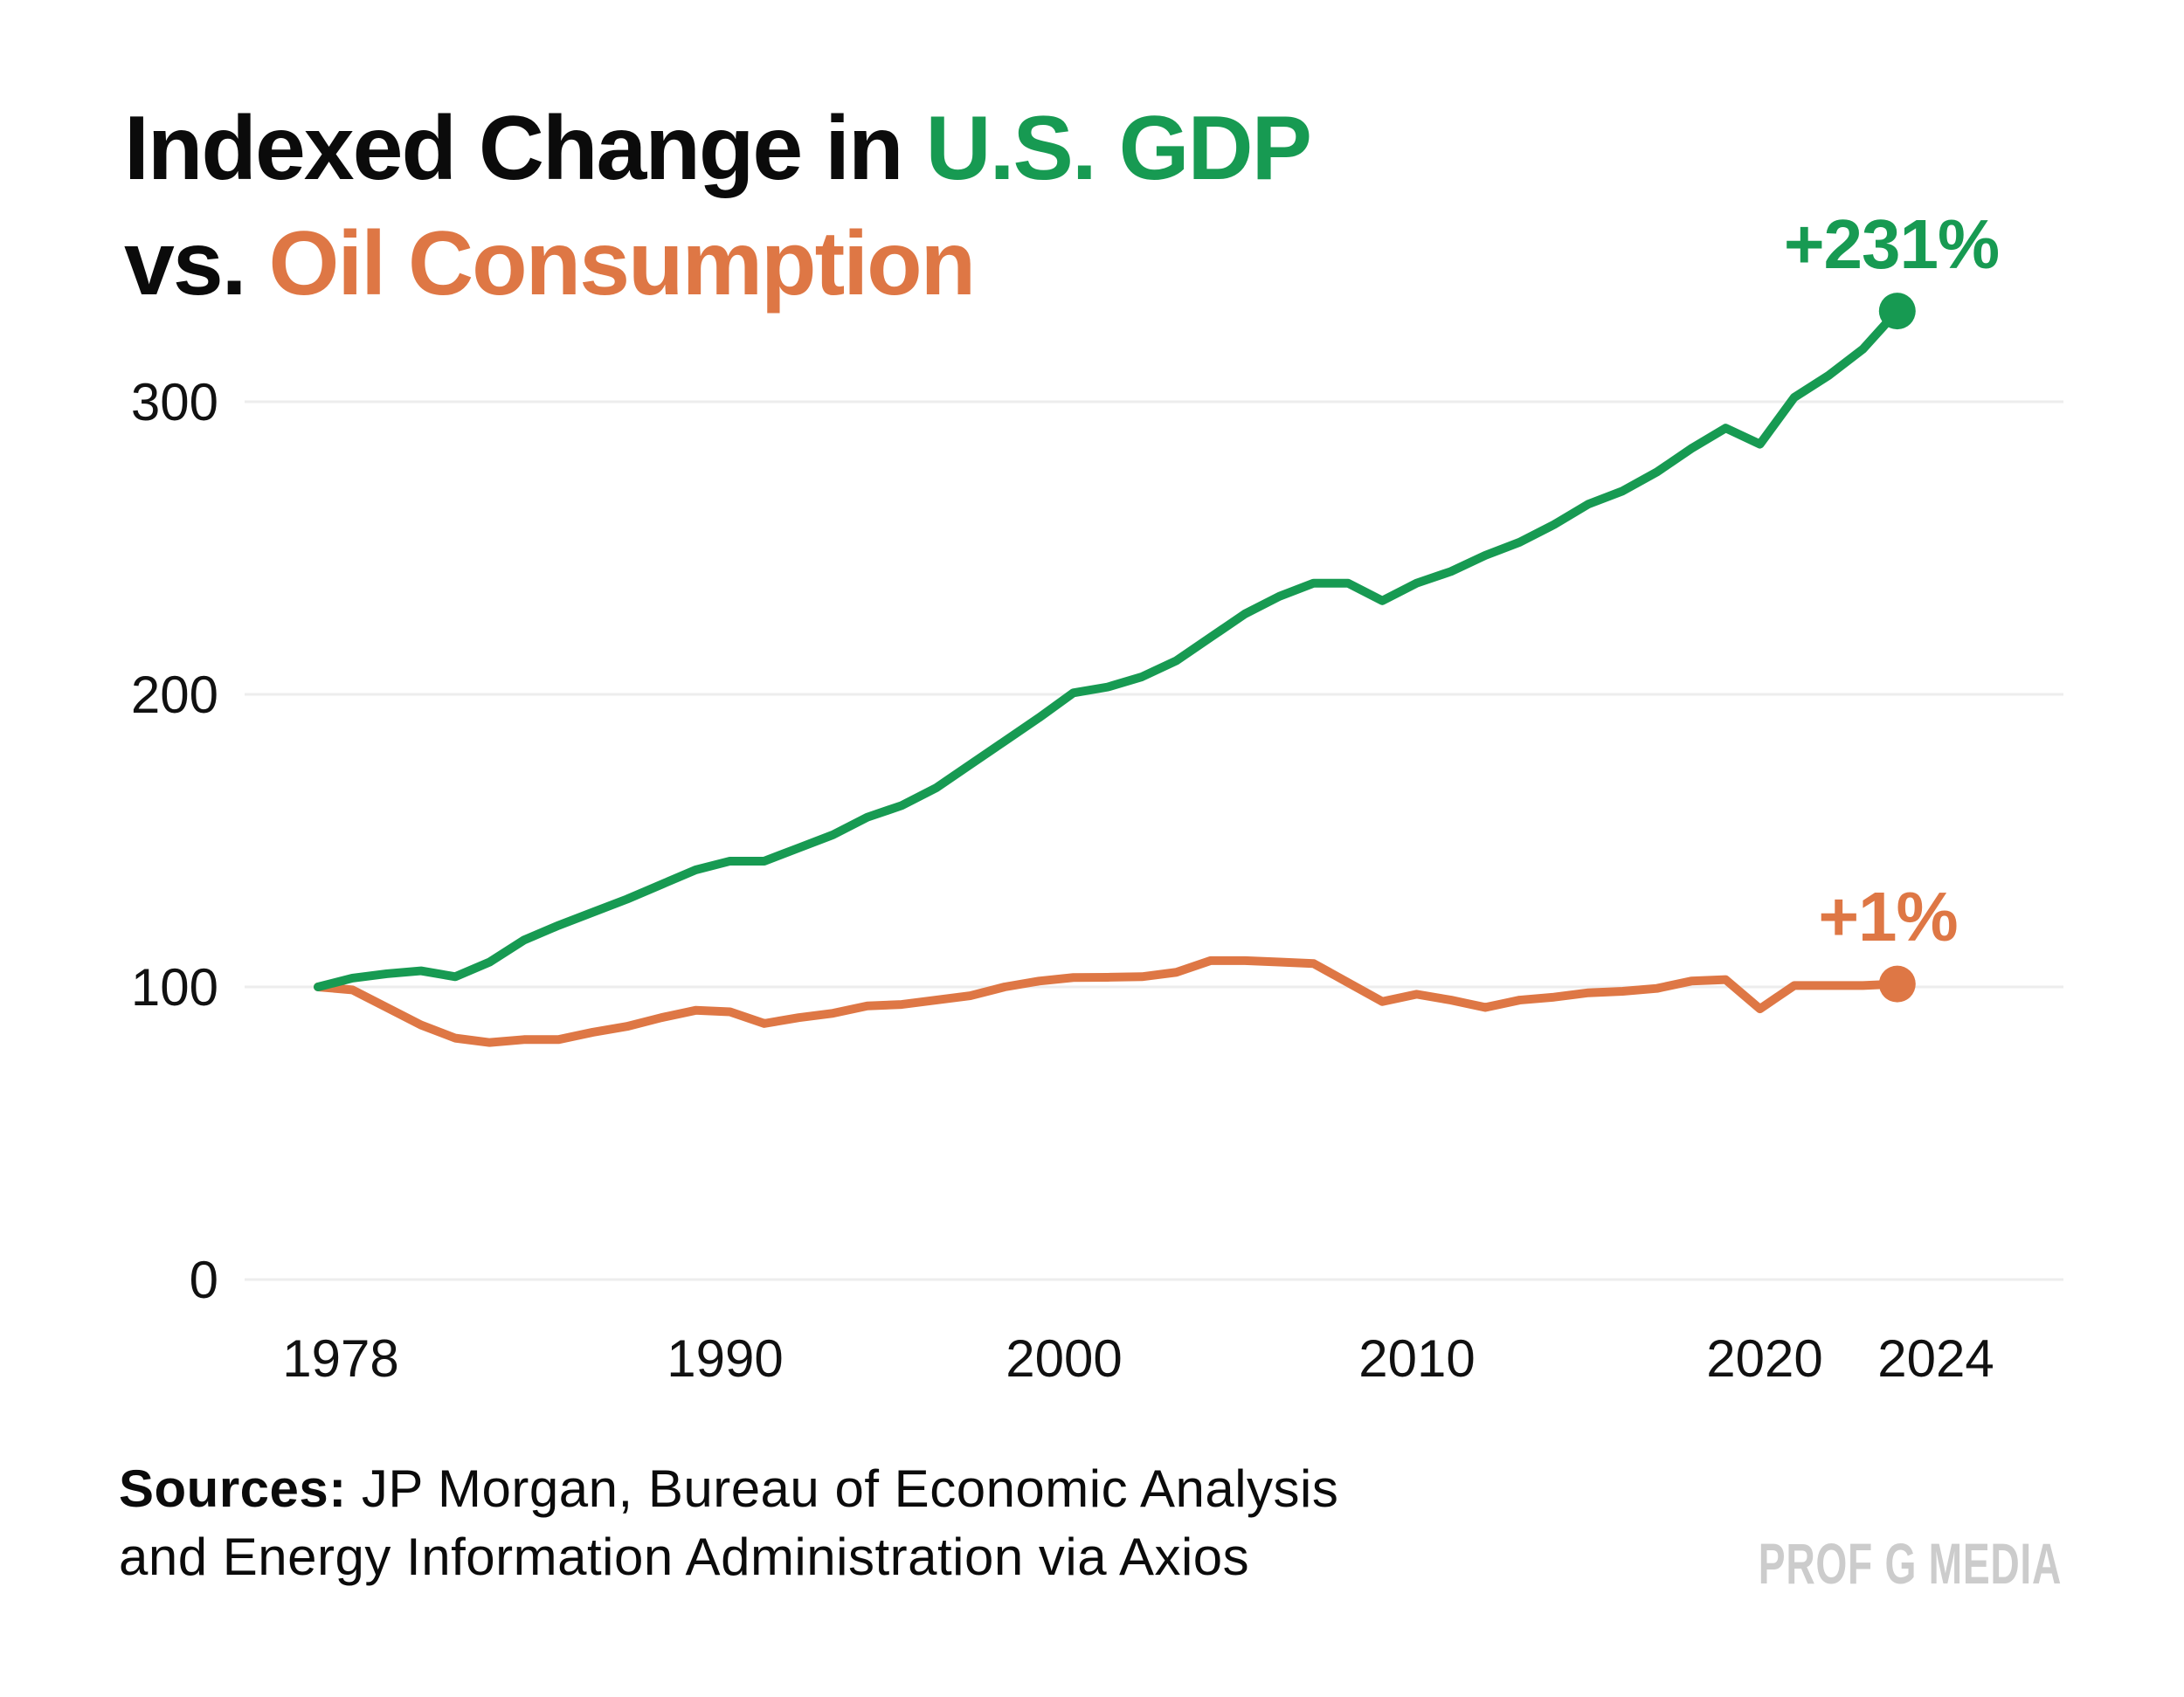 Image resolution: width=2184 pixels, height=1697 pixels. I want to click on title-line1-black: Indexed Change in, so click(525, 148).